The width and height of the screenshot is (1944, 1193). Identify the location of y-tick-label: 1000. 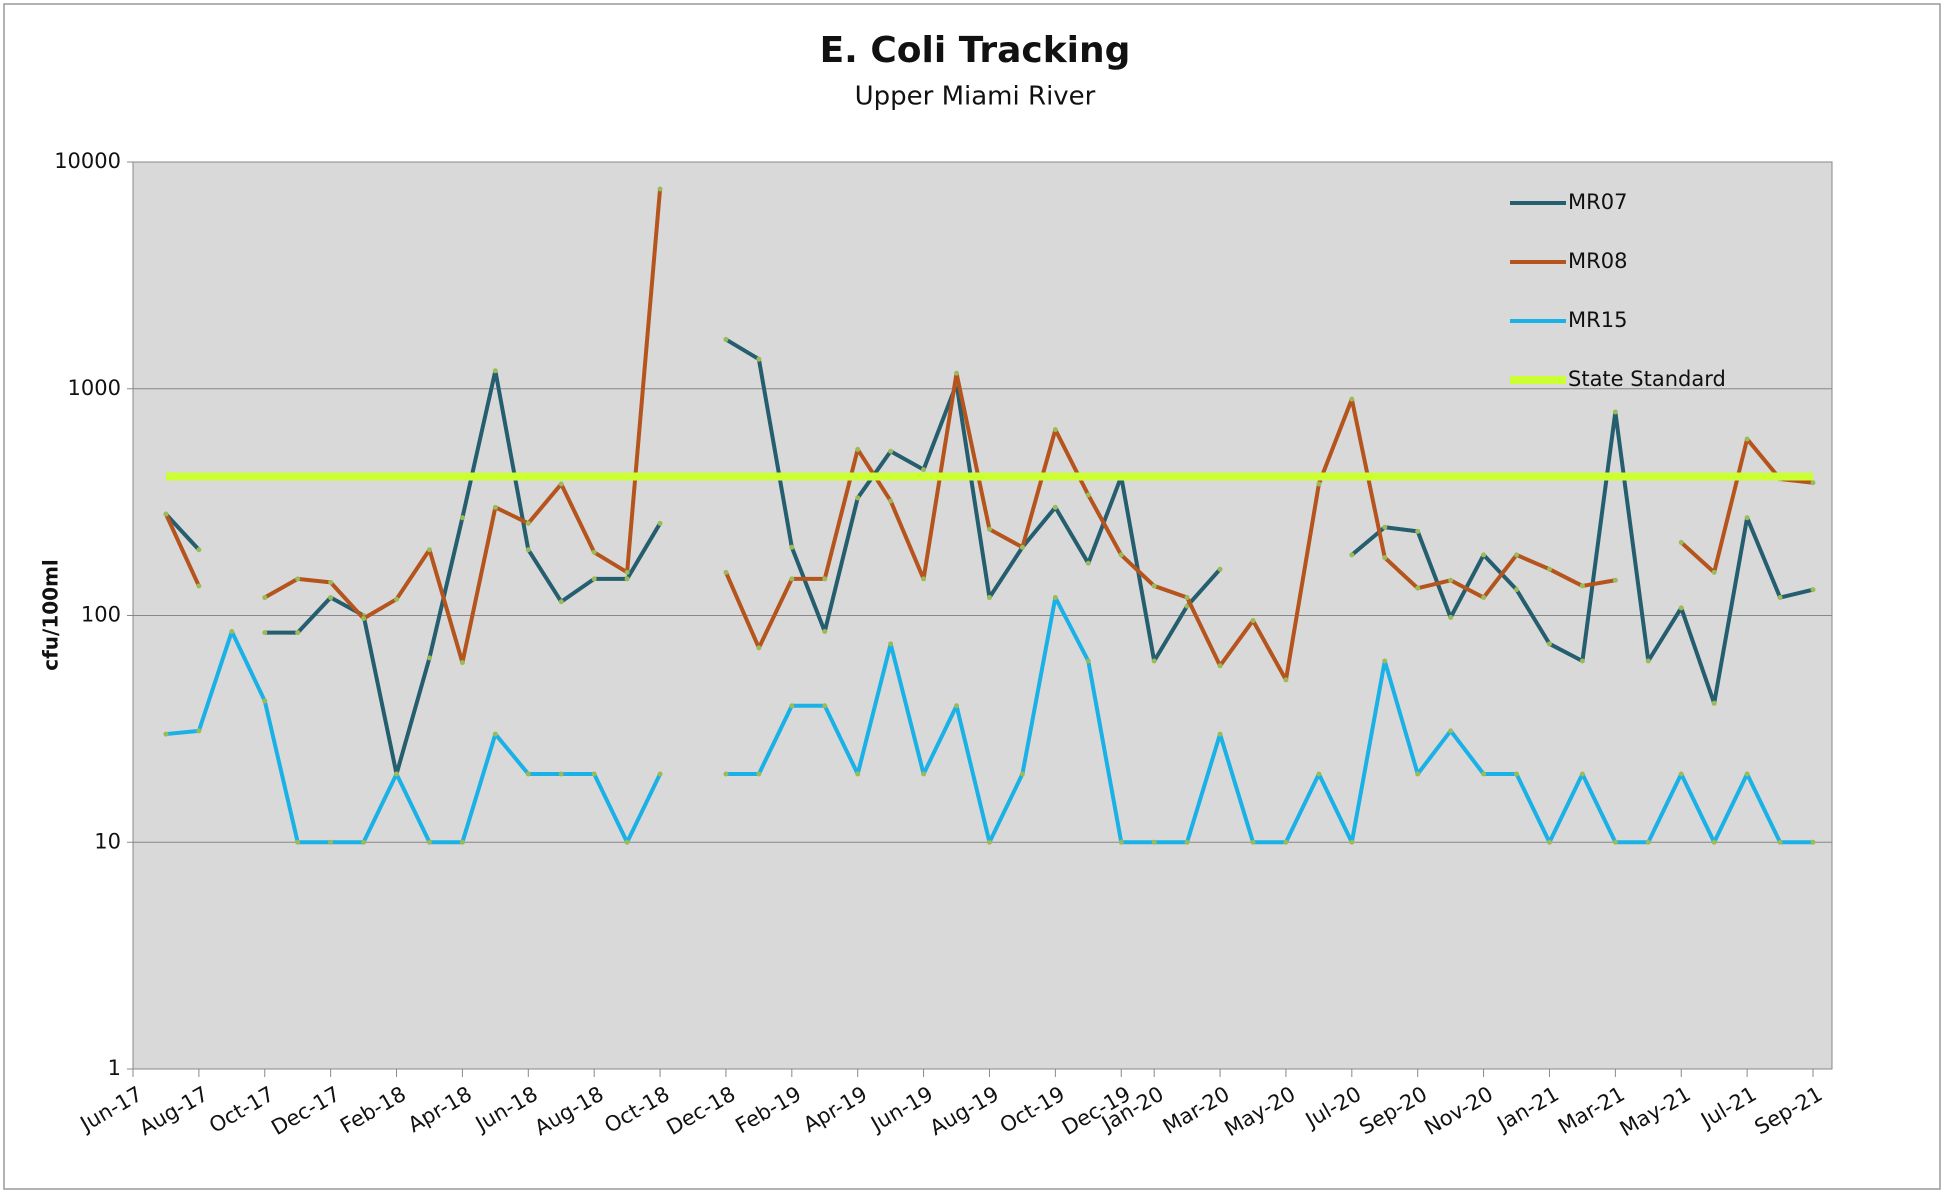
(94, 388).